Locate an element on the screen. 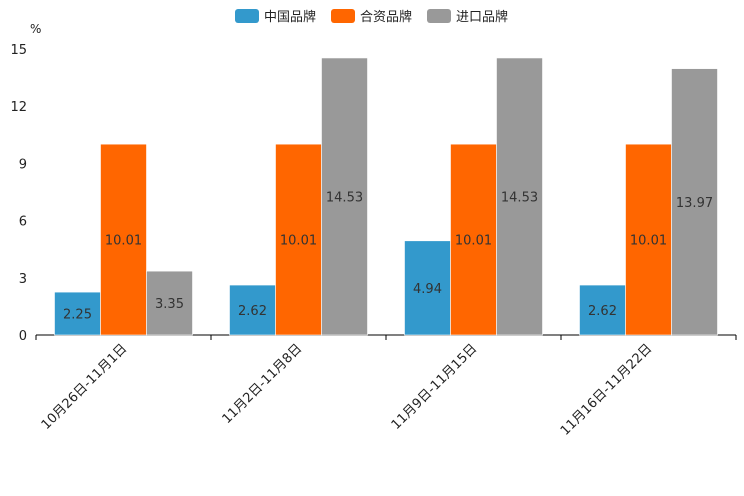 The width and height of the screenshot is (744, 496). y-tick-label: 15 is located at coordinates (18, 50).